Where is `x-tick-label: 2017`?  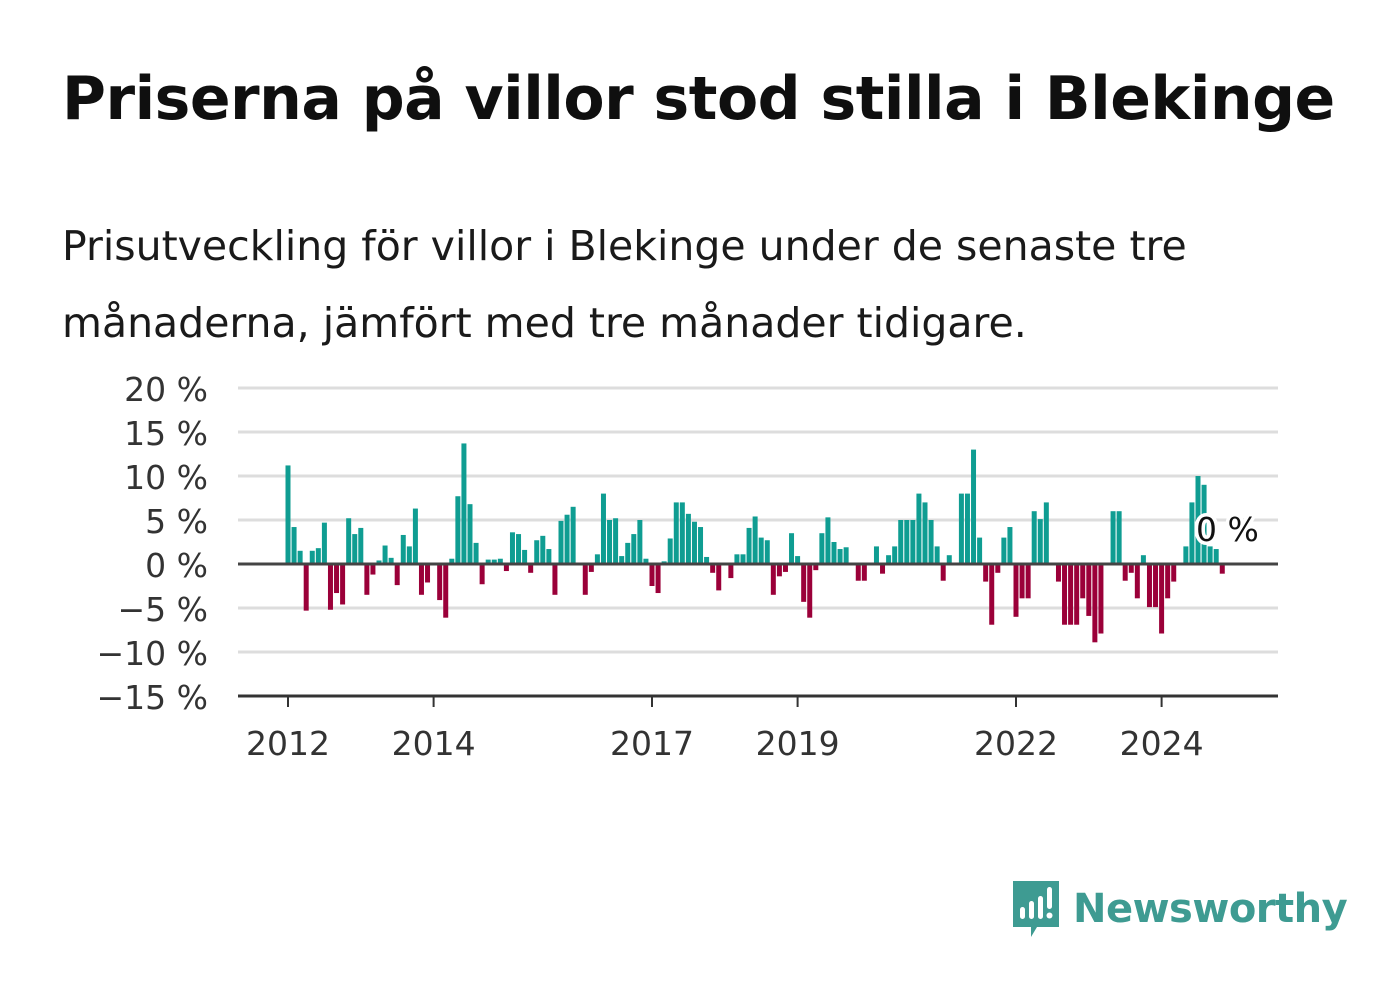 x-tick-label: 2017 is located at coordinates (652, 743).